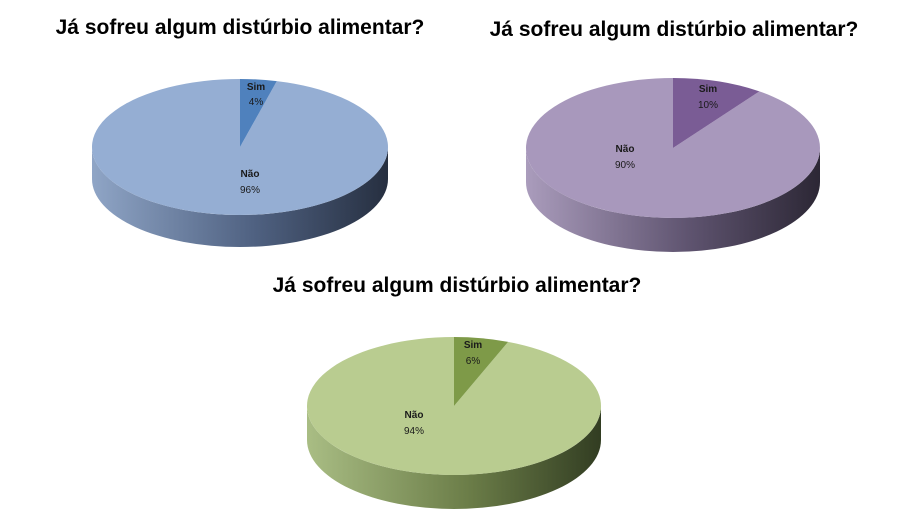 The width and height of the screenshot is (915, 531). What do you see at coordinates (674, 29) in the screenshot?
I see `chart-2-title: Já sofreu algum distúrbio alimentar?` at bounding box center [674, 29].